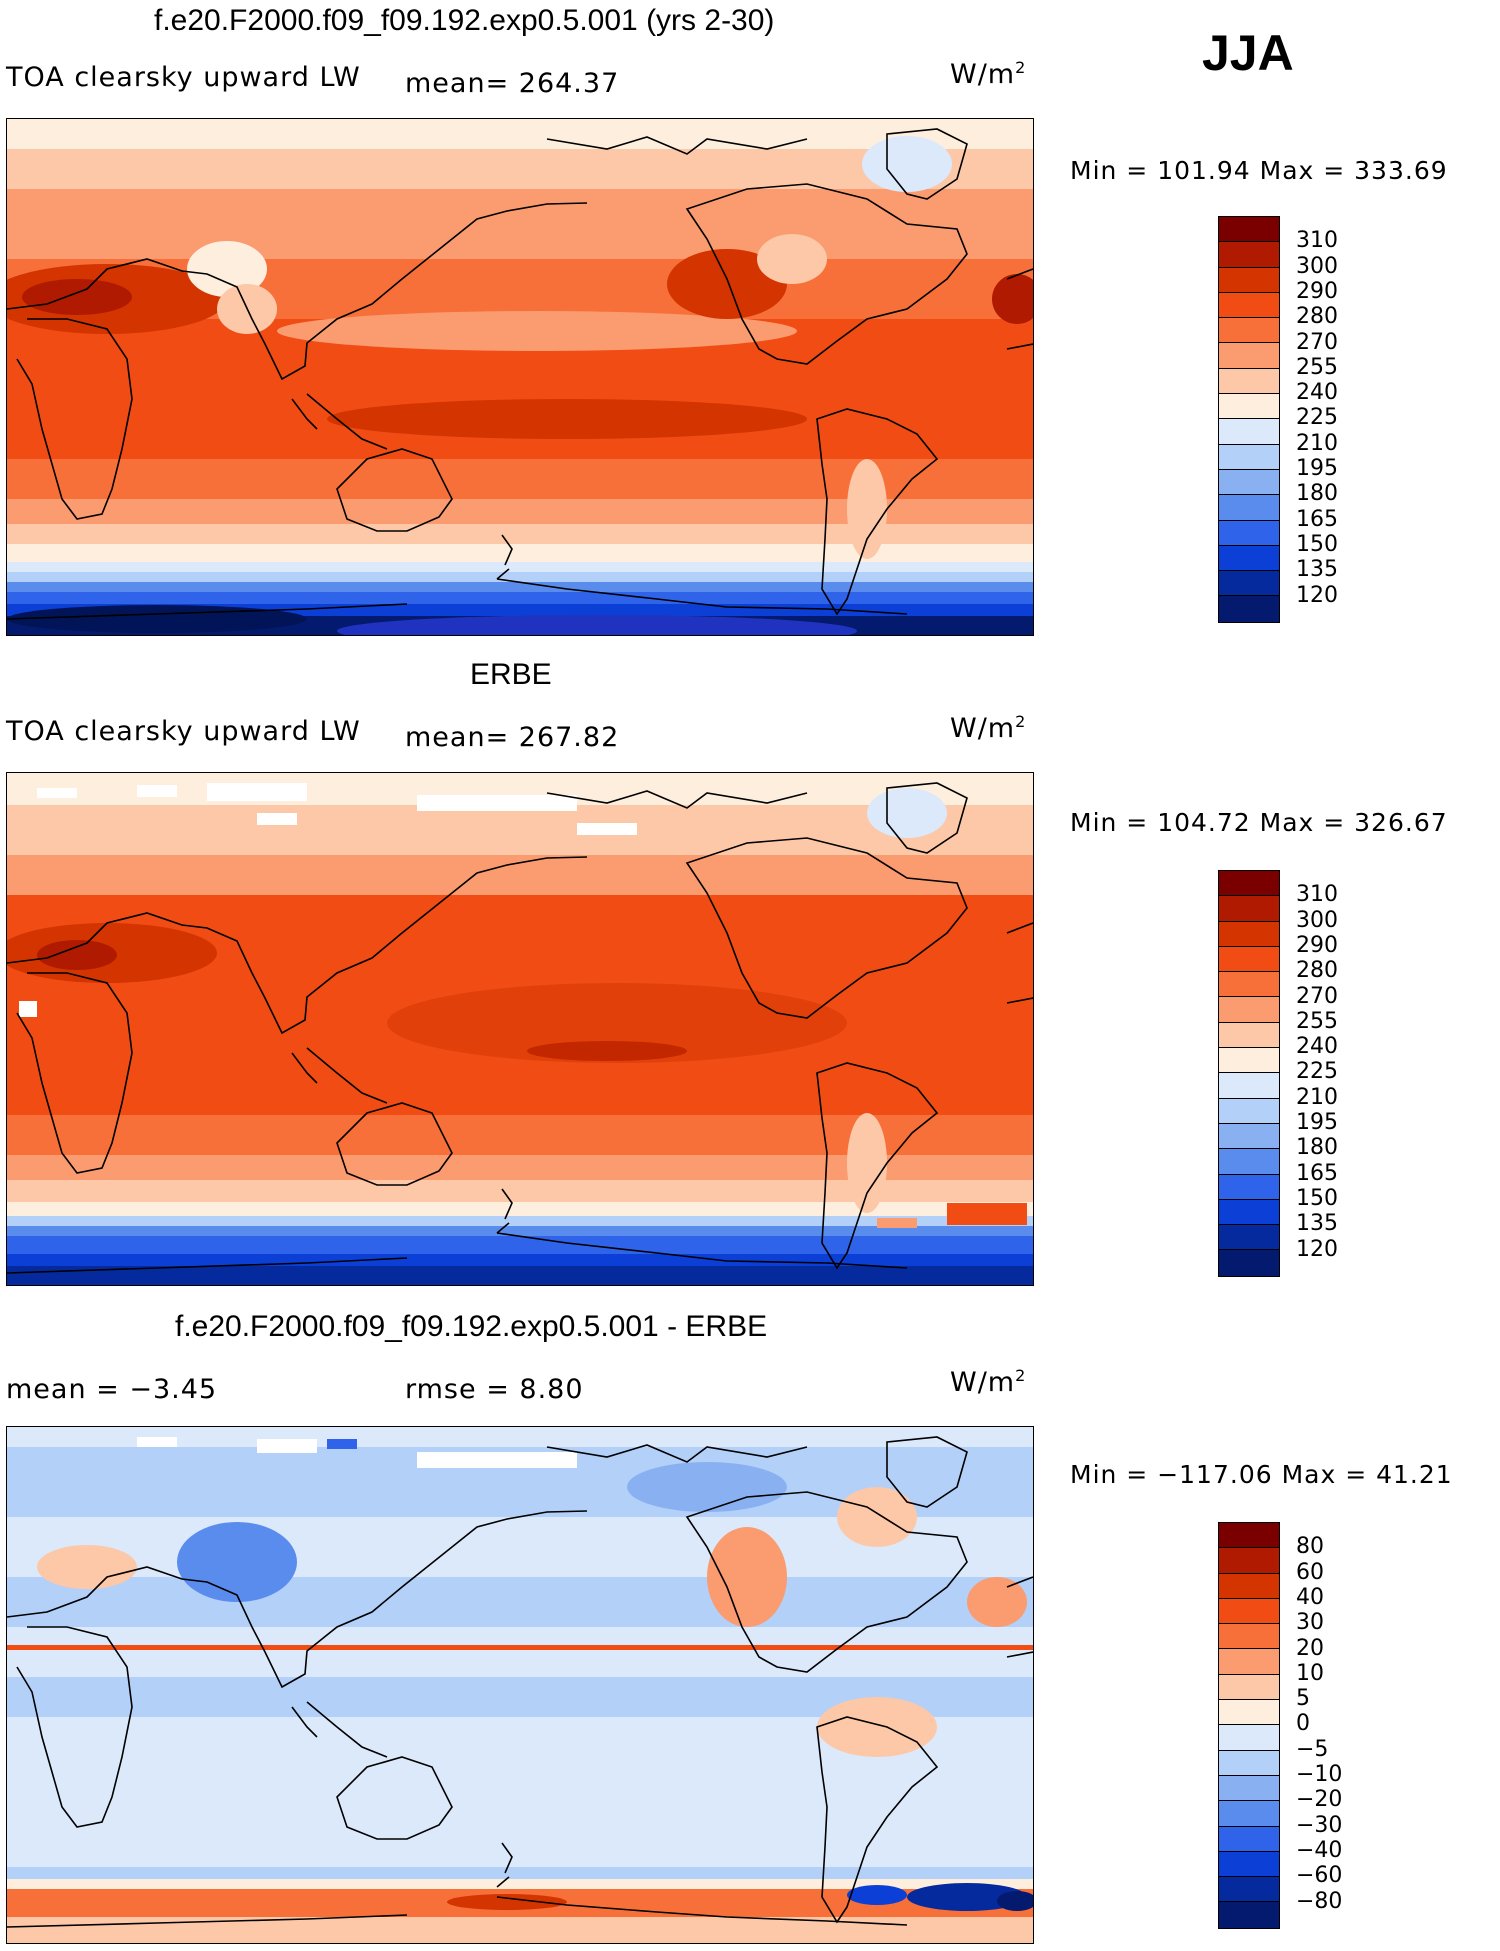 Image resolution: width=1500 pixels, height=1951 pixels. What do you see at coordinates (1317, 996) in the screenshot?
I see `colorbar-tick-label: 270` at bounding box center [1317, 996].